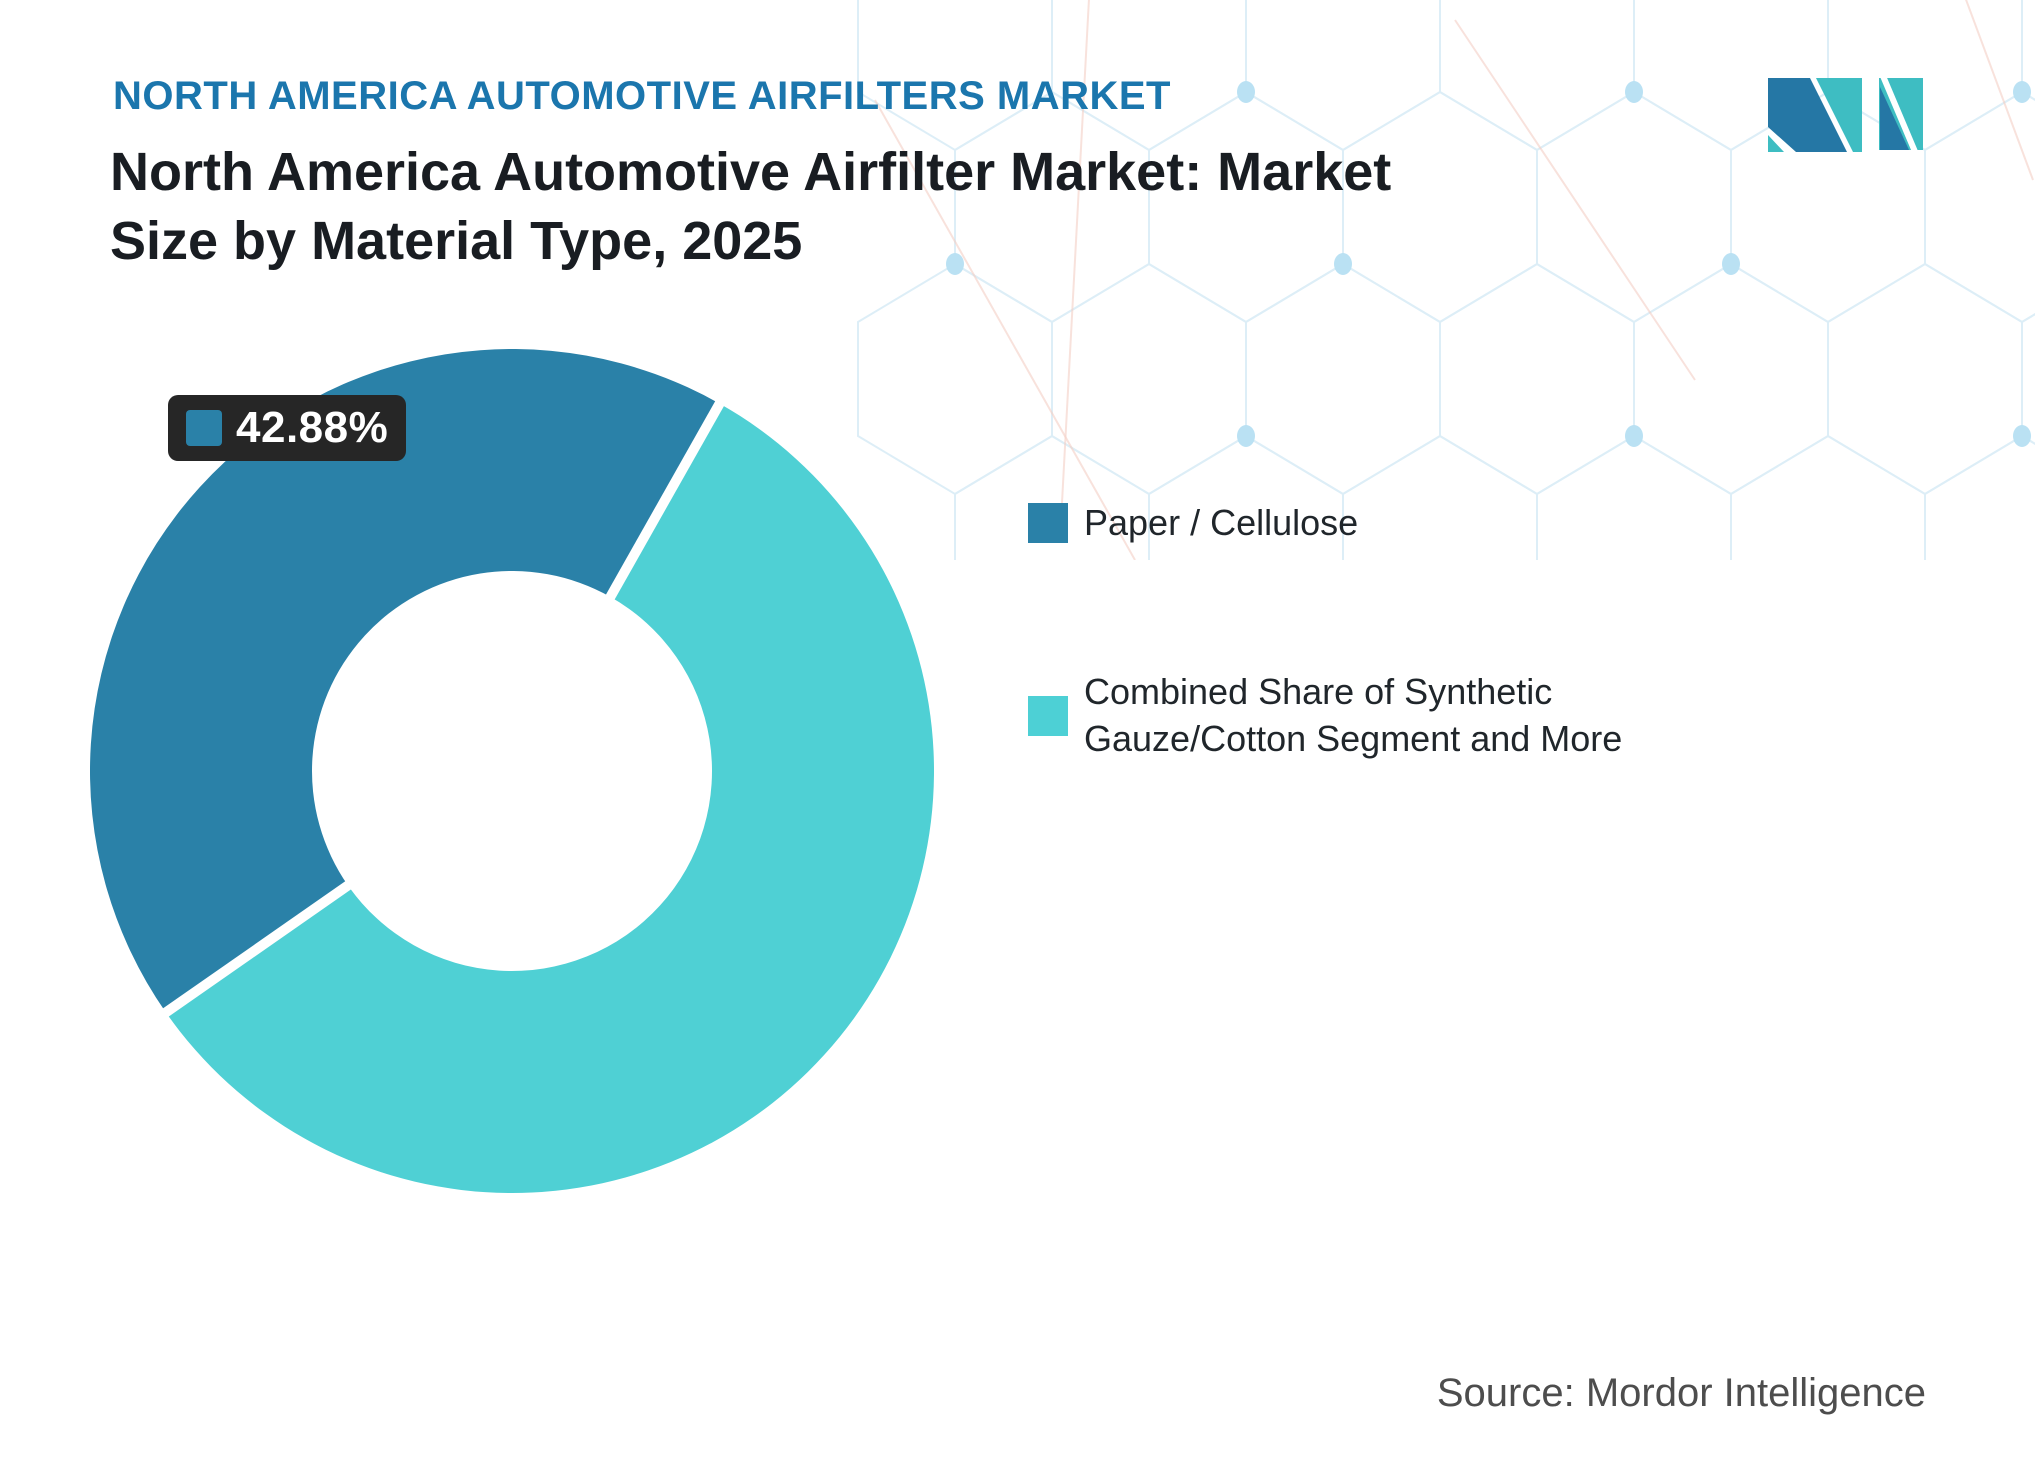  I want to click on legend-label: Paper / Cellulose, so click(1221, 522).